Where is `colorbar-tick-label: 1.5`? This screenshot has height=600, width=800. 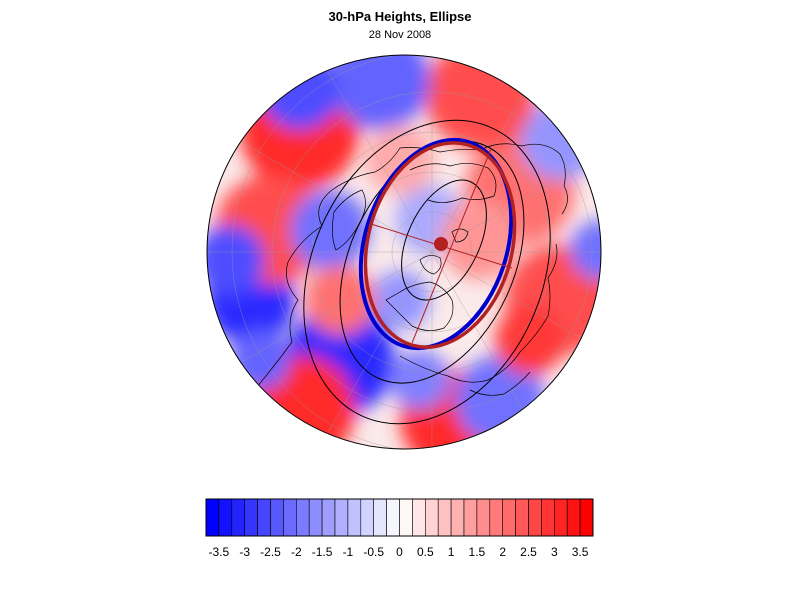 colorbar-tick-label: 1.5 is located at coordinates (477, 552).